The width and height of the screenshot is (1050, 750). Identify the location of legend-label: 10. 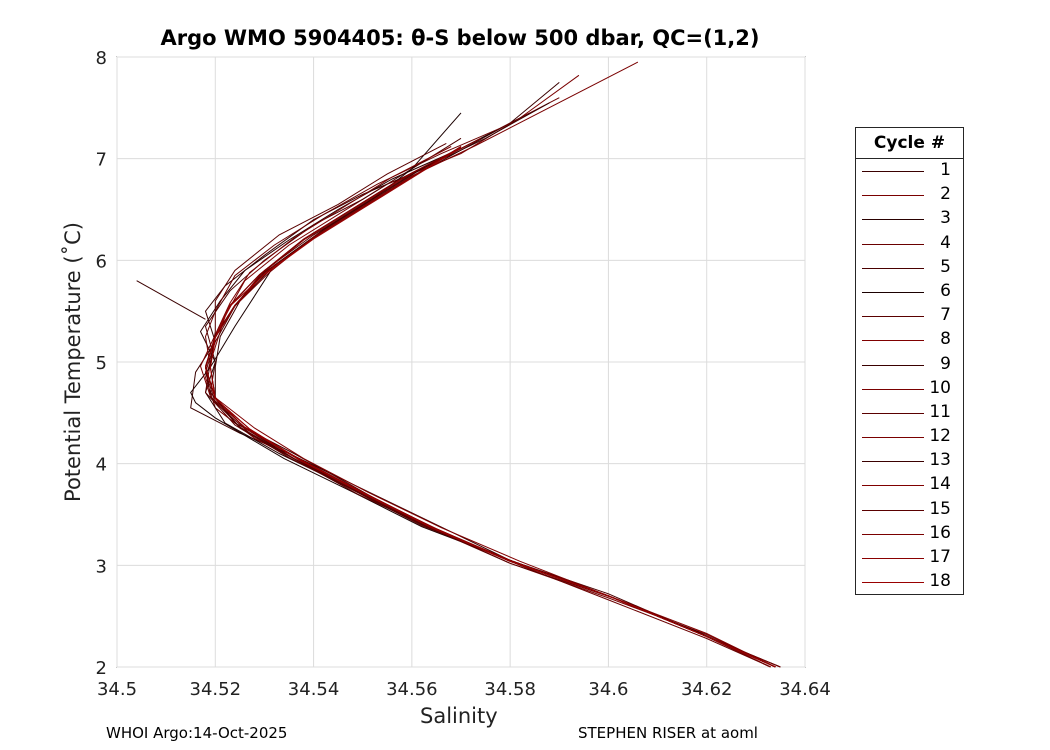
(940, 387).